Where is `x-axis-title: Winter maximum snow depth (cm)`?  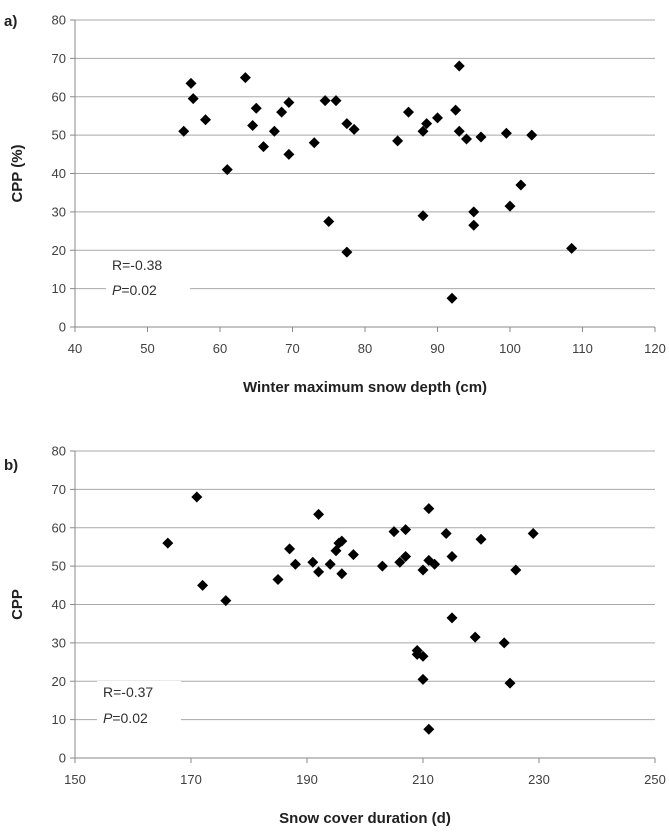
x-axis-title: Winter maximum snow depth (cm) is located at coordinates (365, 387).